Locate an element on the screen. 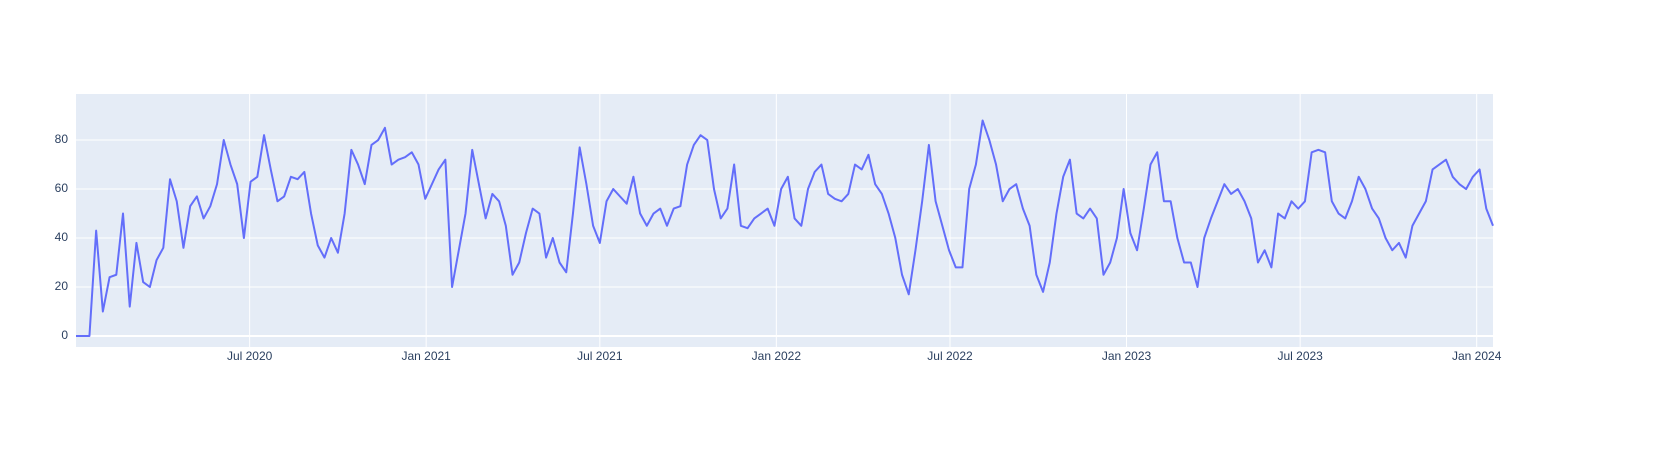 This screenshot has height=455, width=1664. x-tick-label: Jan 2022 is located at coordinates (777, 356).